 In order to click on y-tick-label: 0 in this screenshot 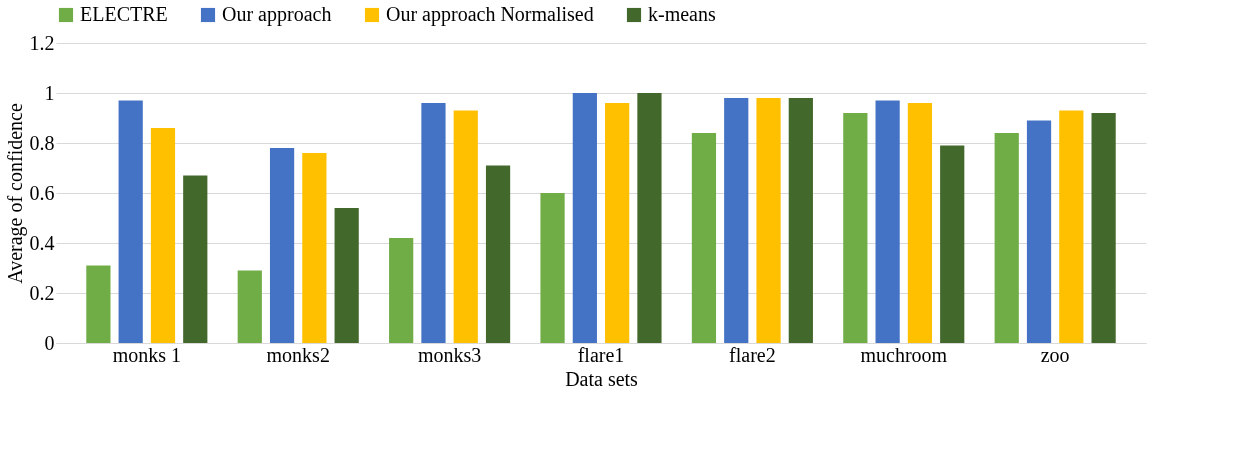, I will do `click(49, 342)`.